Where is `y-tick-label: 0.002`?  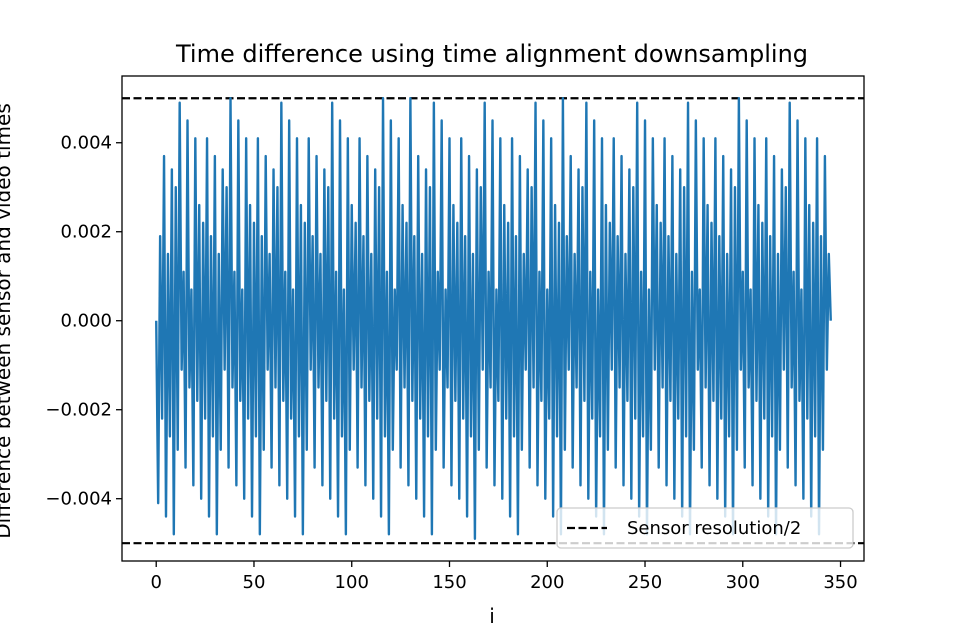 y-tick-label: 0.002 is located at coordinates (86, 232).